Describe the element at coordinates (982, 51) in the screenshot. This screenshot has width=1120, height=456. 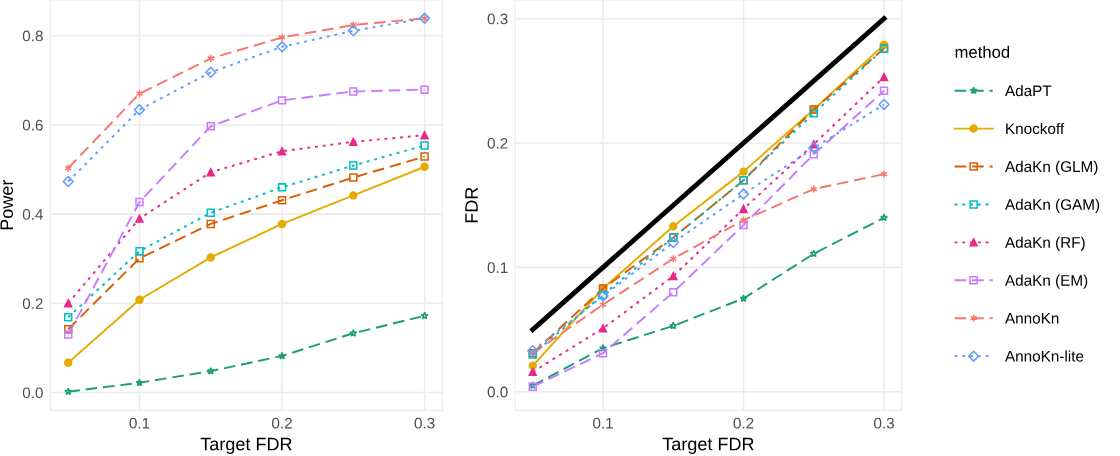
I see `legend-title: method` at that location.